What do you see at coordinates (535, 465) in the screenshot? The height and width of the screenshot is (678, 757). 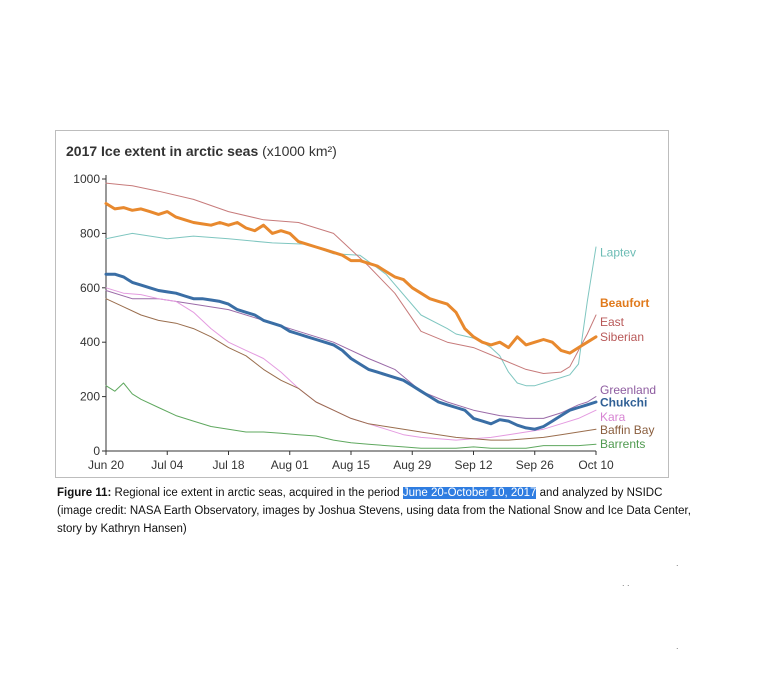 I see `x-tick-label: Sep 26` at bounding box center [535, 465].